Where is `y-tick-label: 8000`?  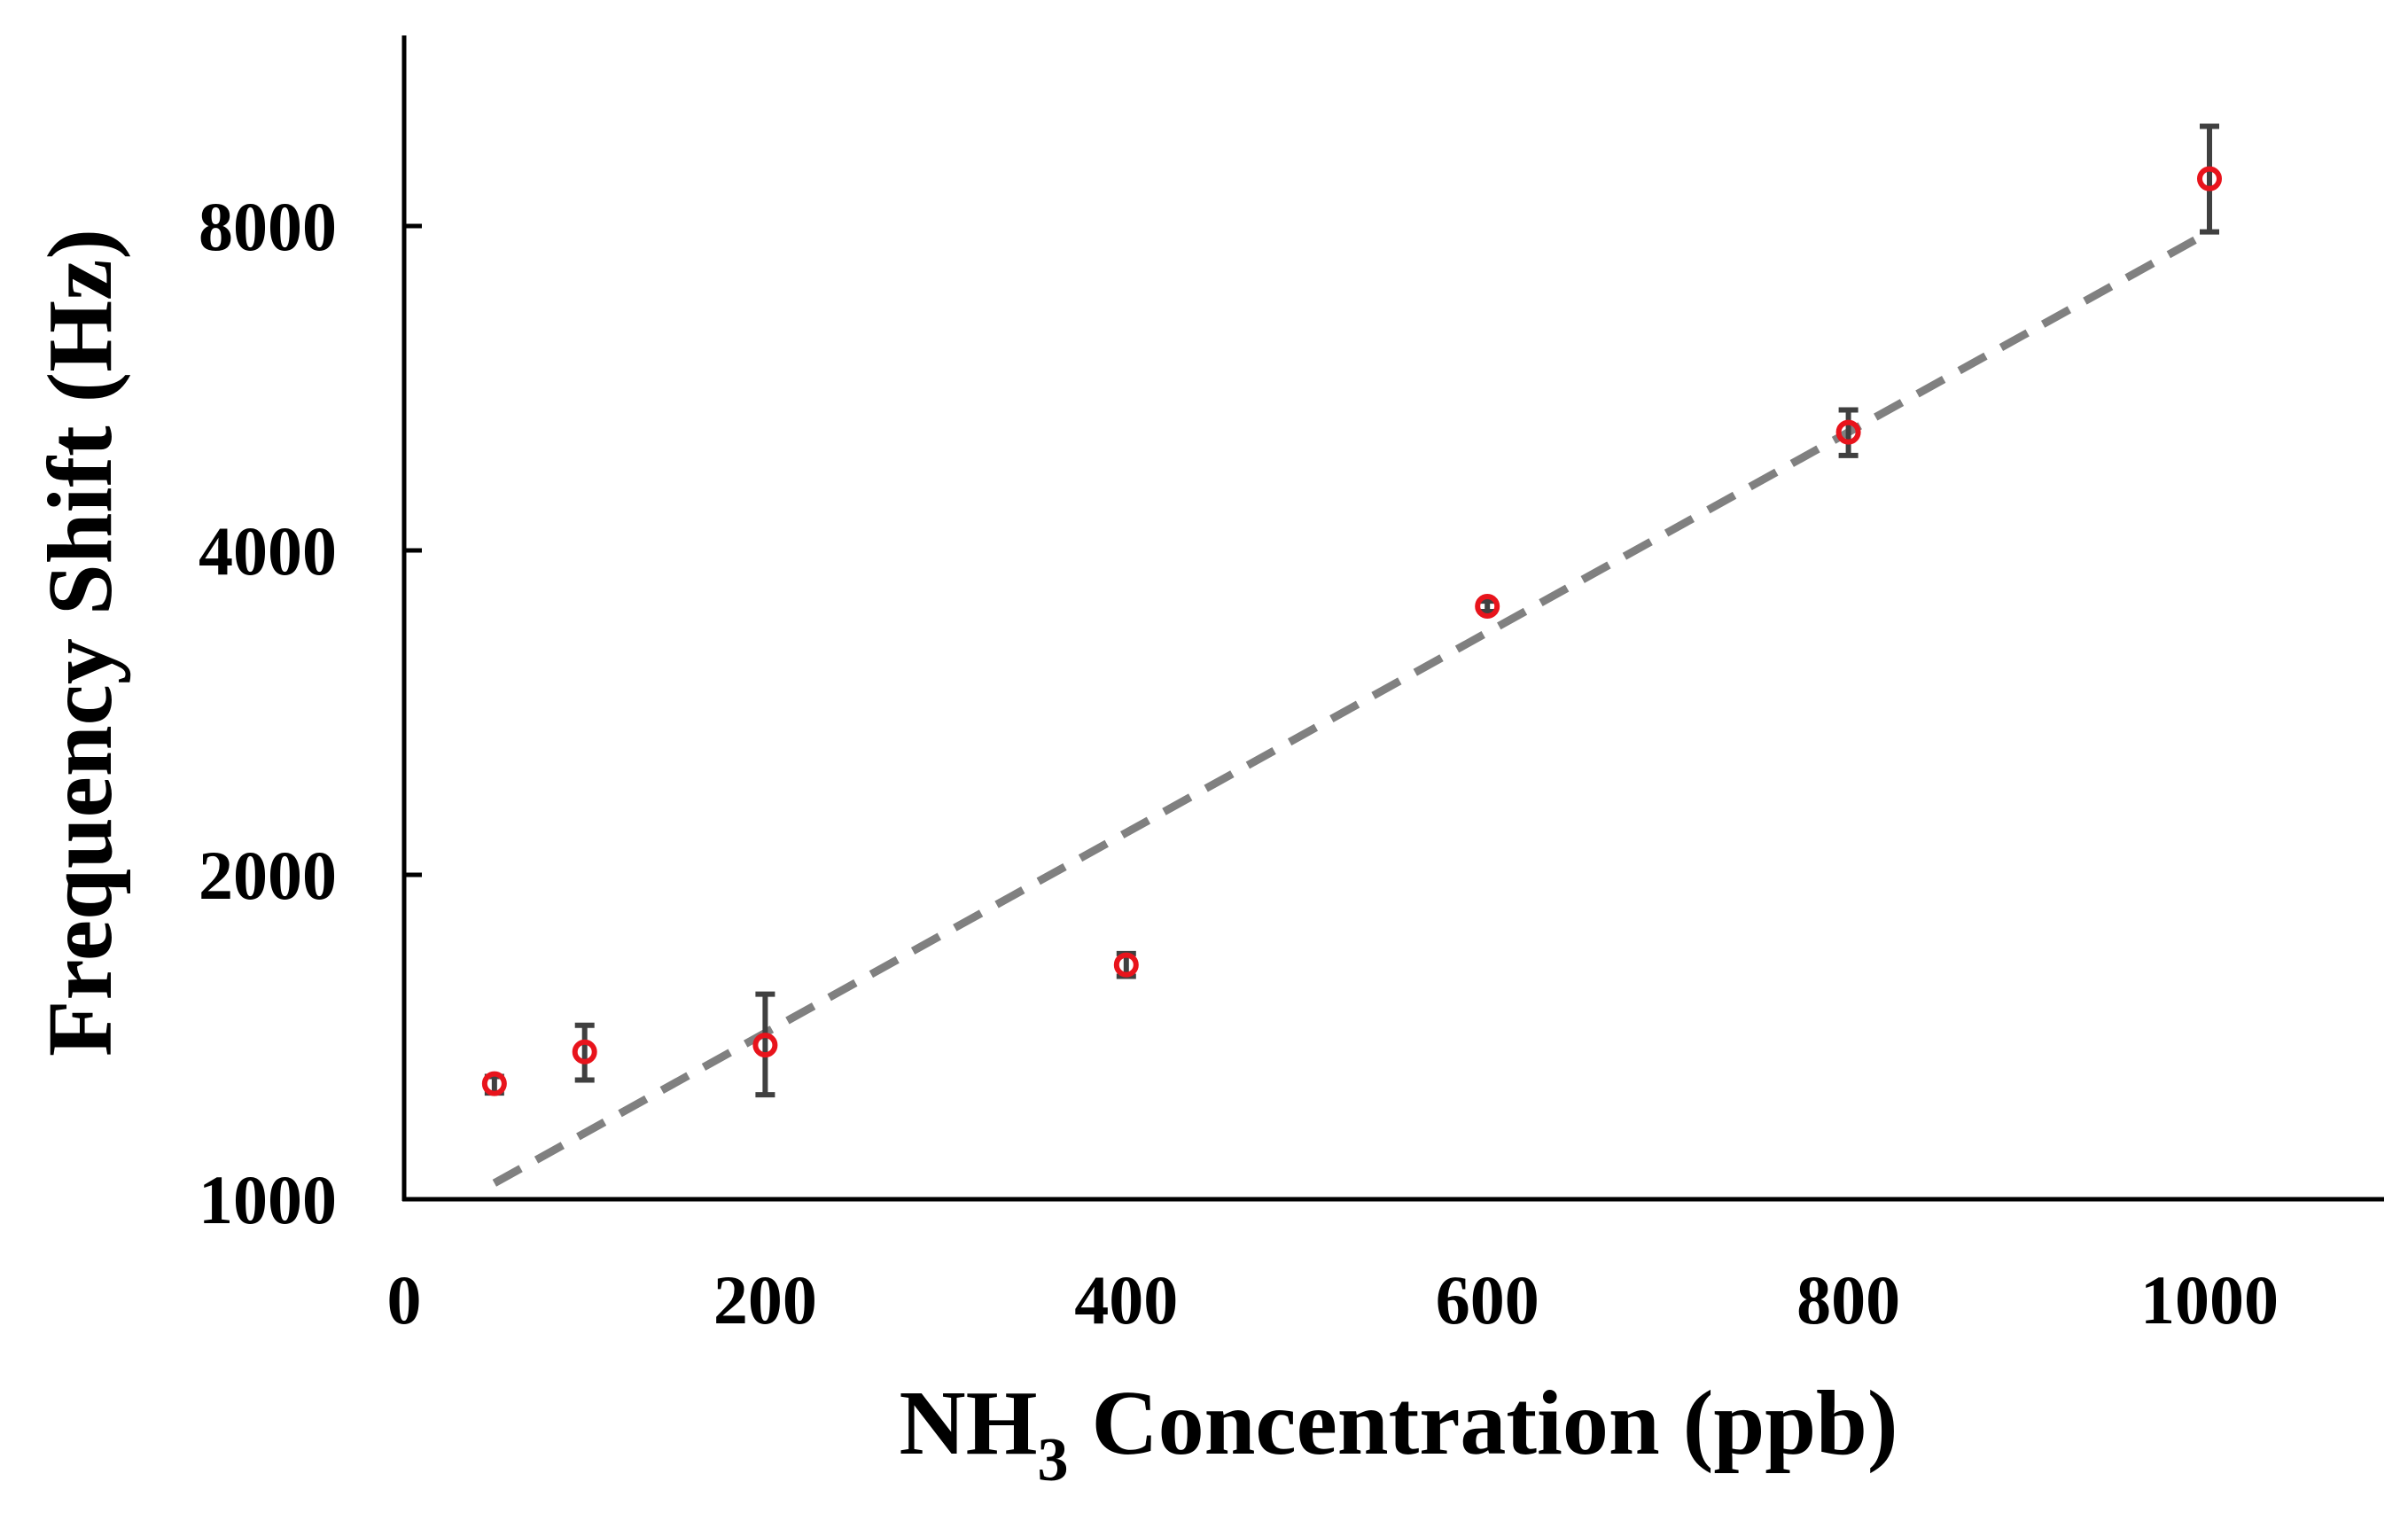 y-tick-label: 8000 is located at coordinates (268, 226).